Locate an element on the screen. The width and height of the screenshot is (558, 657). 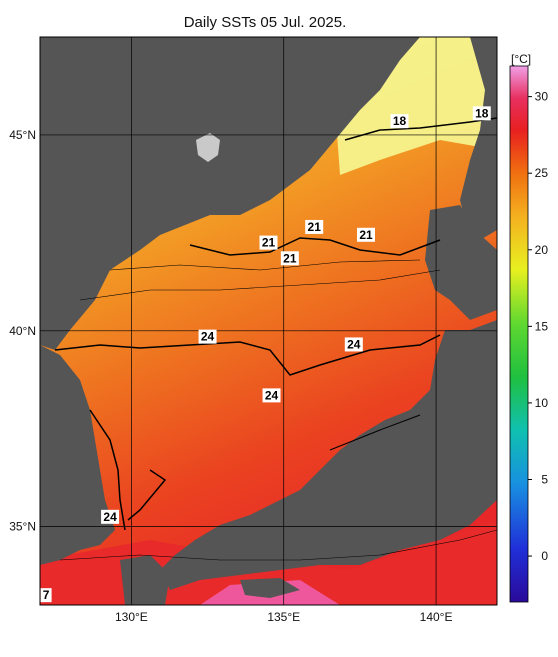
lon-tick-label: 130°E is located at coordinates (131, 617).